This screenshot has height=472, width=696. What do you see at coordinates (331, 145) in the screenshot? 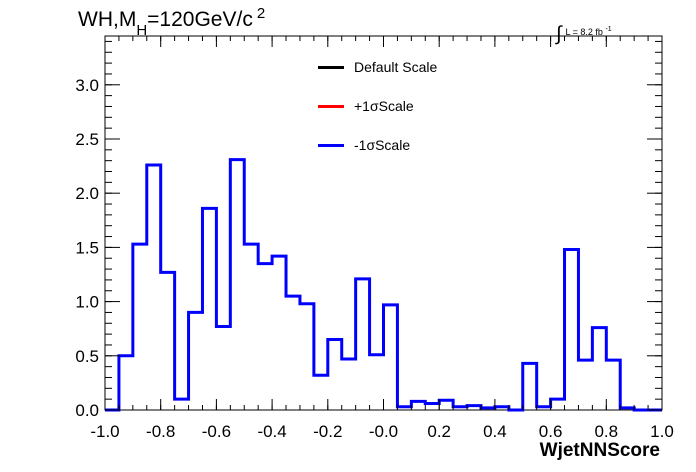
I see `legend-line-minus1sigma` at bounding box center [331, 145].